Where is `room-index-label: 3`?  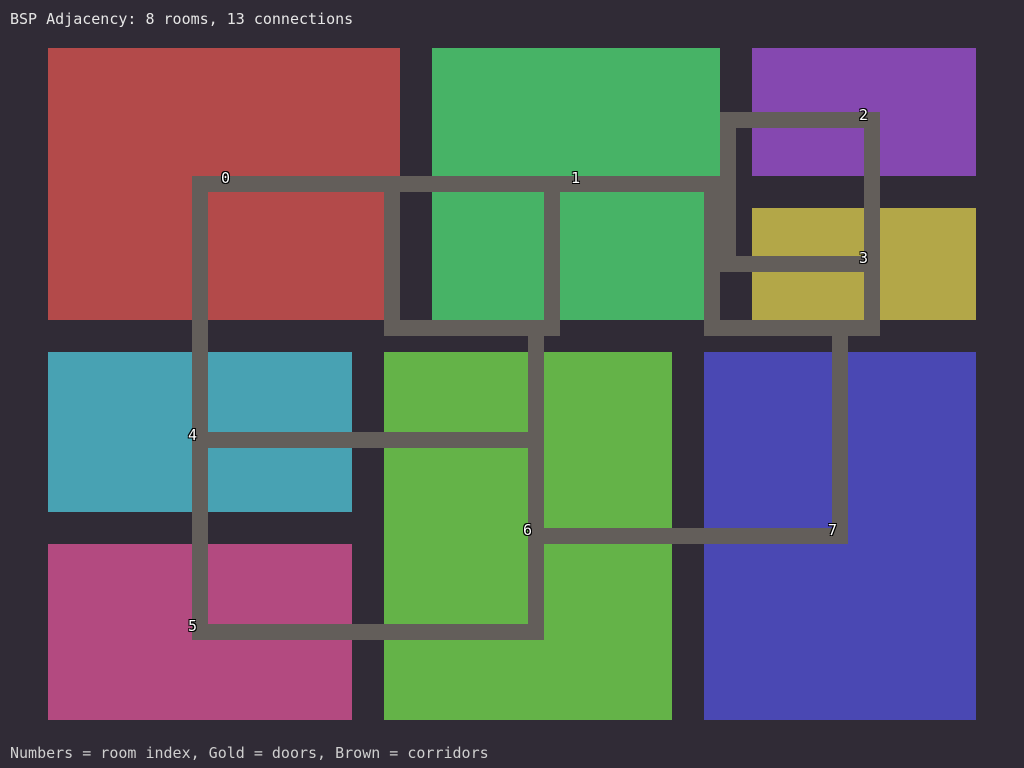 room-index-label: 3 is located at coordinates (864, 258).